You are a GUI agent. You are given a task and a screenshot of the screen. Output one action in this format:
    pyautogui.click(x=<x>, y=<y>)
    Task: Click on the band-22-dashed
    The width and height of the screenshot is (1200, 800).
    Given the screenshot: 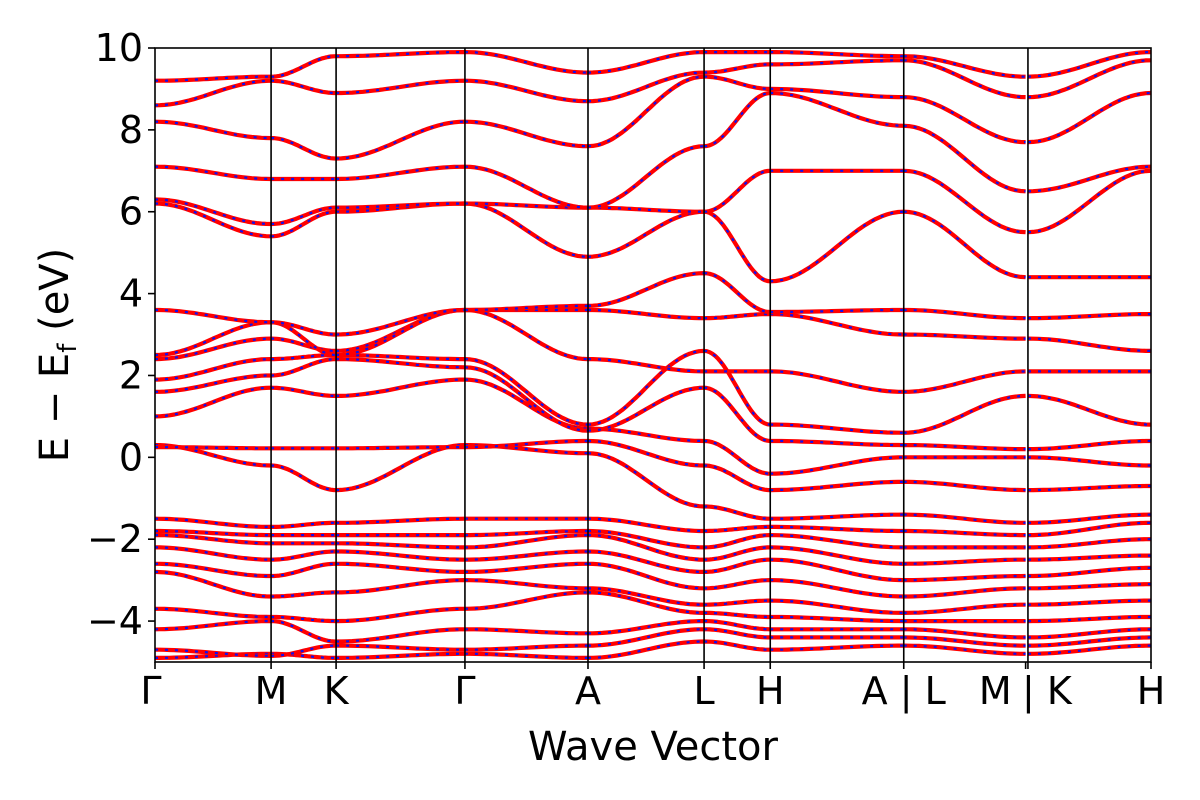 What is the action you would take?
    pyautogui.click(x=653, y=83)
    